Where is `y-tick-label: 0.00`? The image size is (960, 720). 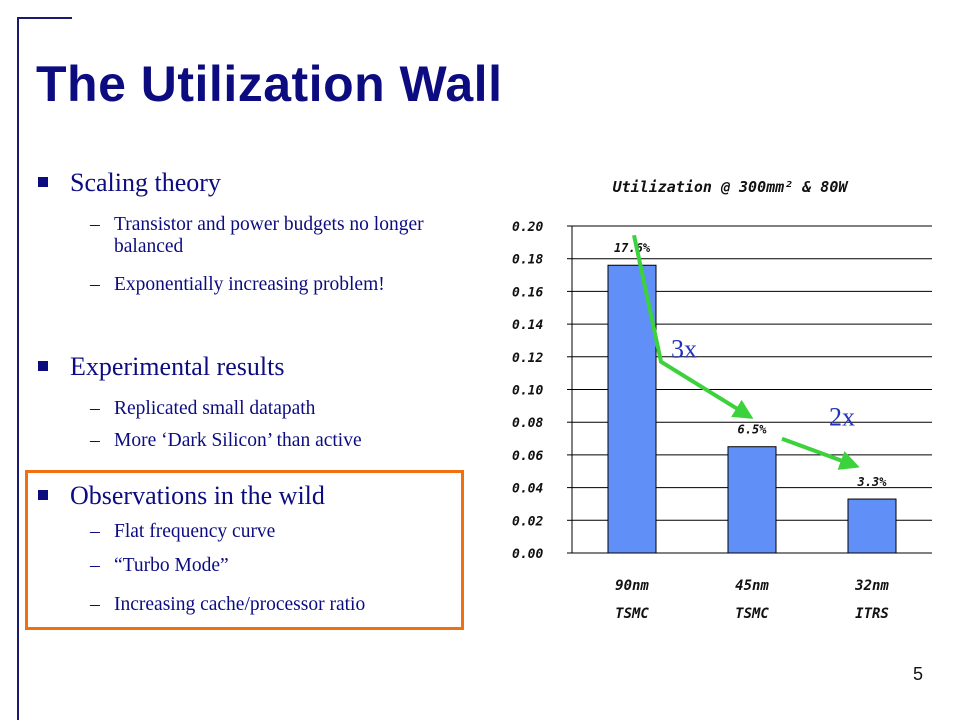
y-tick-label: 0.00 is located at coordinates (527, 554).